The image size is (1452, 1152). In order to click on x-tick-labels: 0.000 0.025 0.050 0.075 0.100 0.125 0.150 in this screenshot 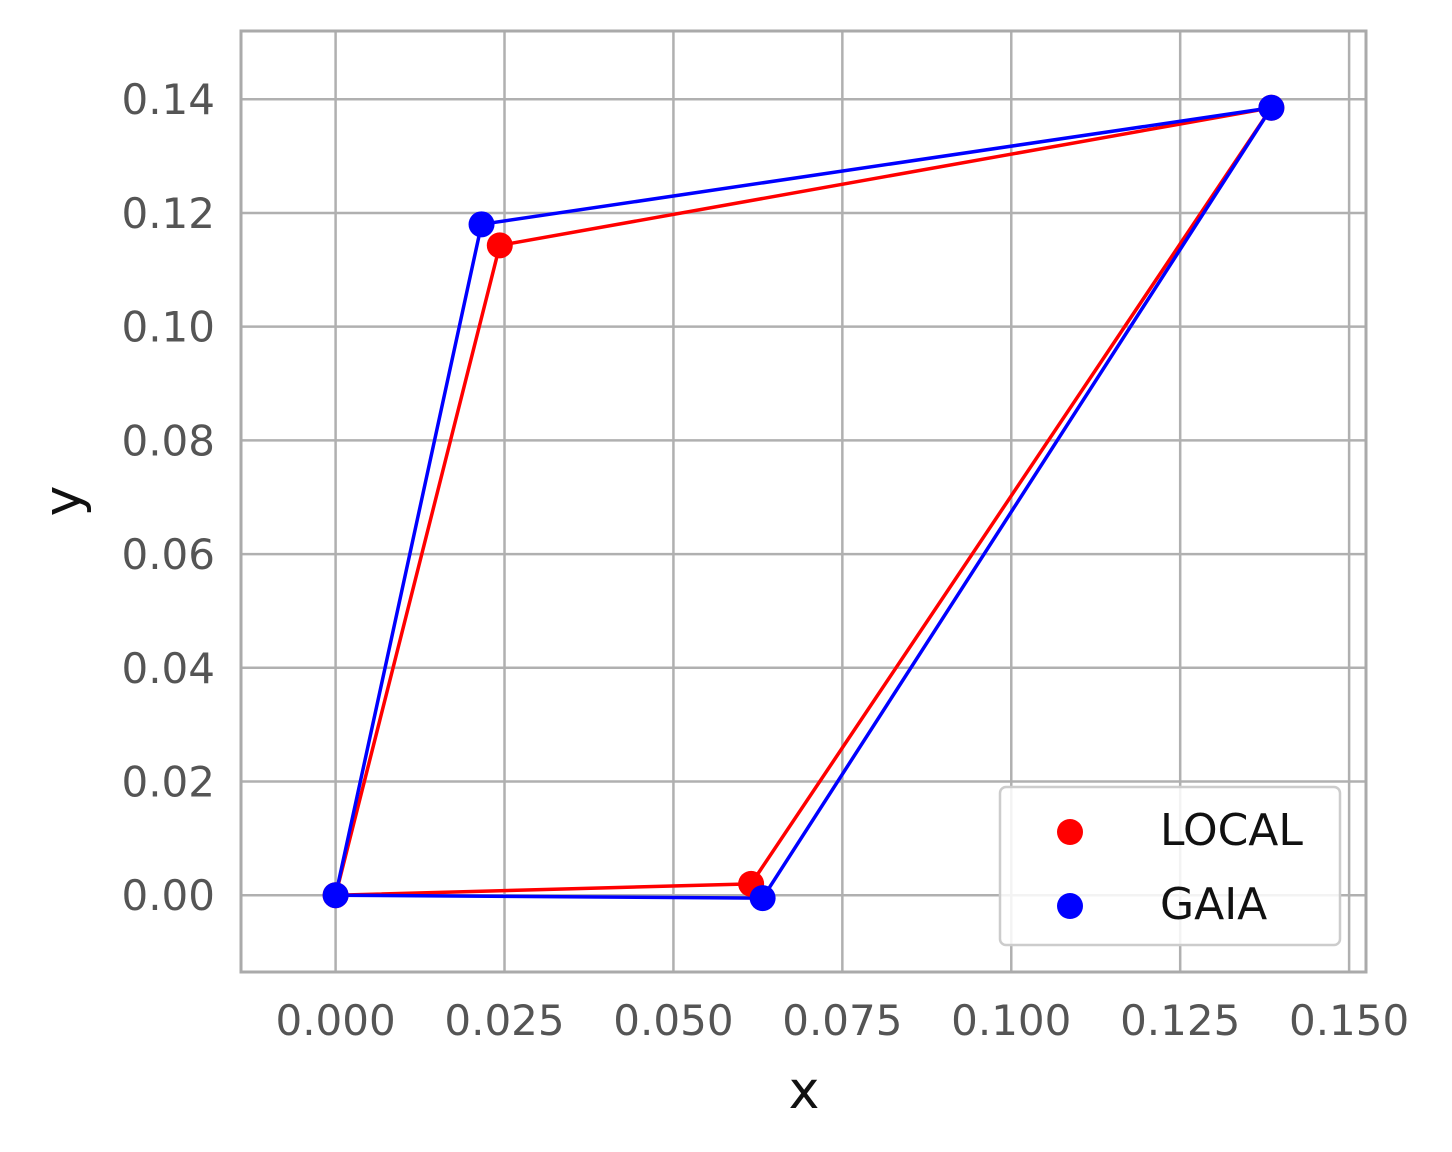, I will do `click(842, 1020)`.